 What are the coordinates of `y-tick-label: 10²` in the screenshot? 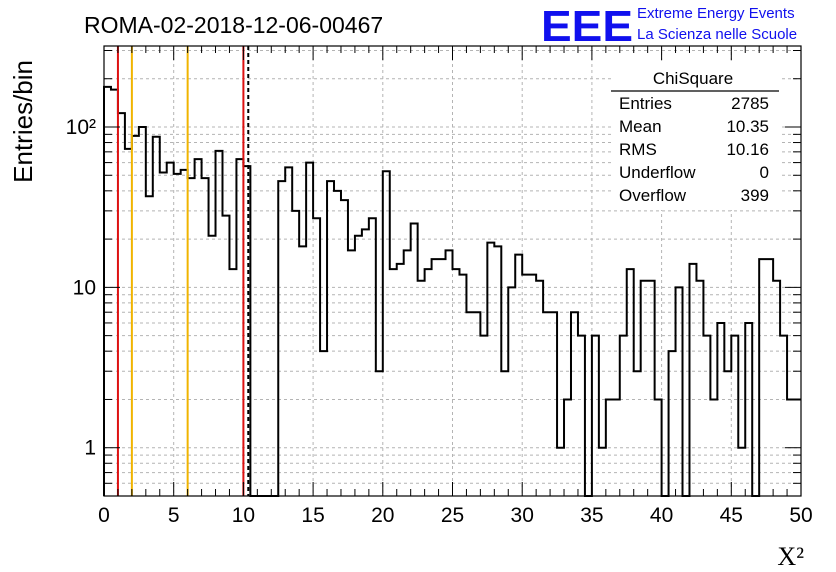 It's located at (81, 127).